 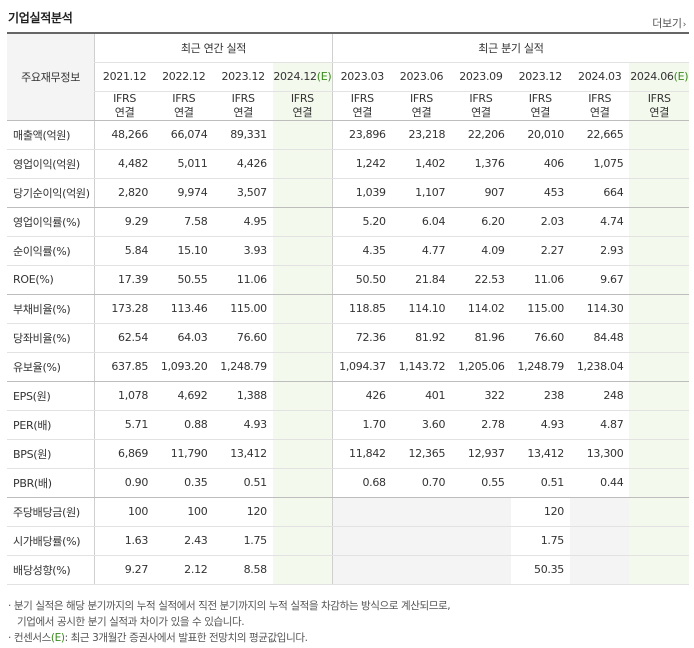 What do you see at coordinates (684, 25) in the screenshot?
I see `chevron-right-icon: ›` at bounding box center [684, 25].